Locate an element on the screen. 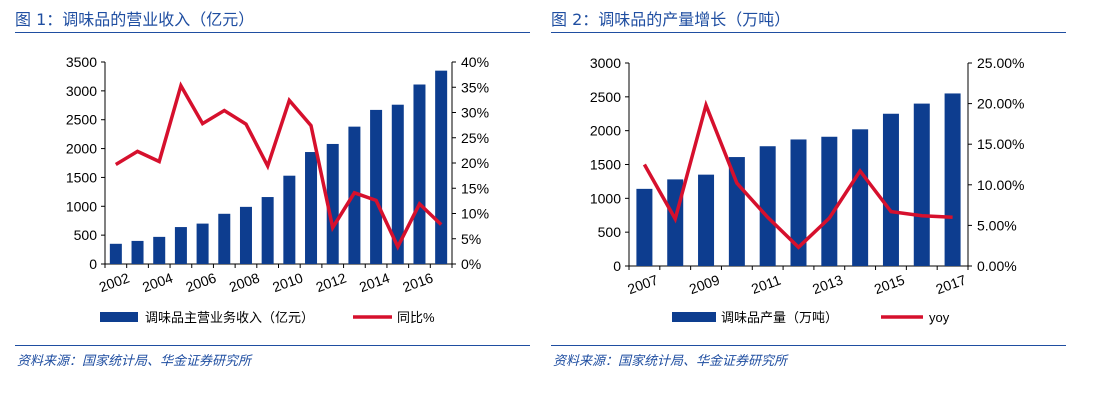  x-tick-label: 2002 is located at coordinates (114, 282).